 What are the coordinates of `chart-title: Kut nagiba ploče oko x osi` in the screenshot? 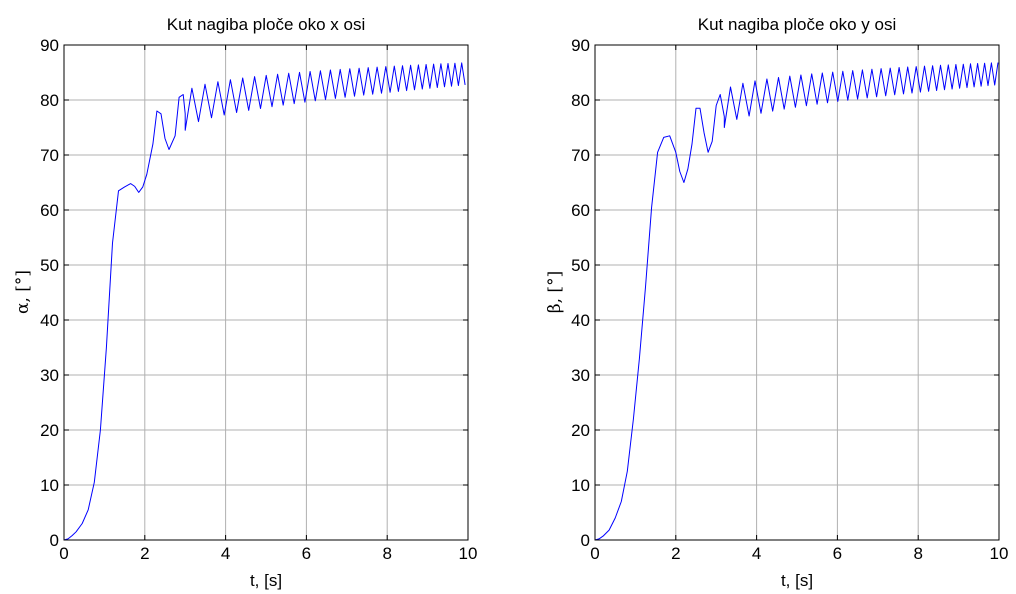 It's located at (266, 24).